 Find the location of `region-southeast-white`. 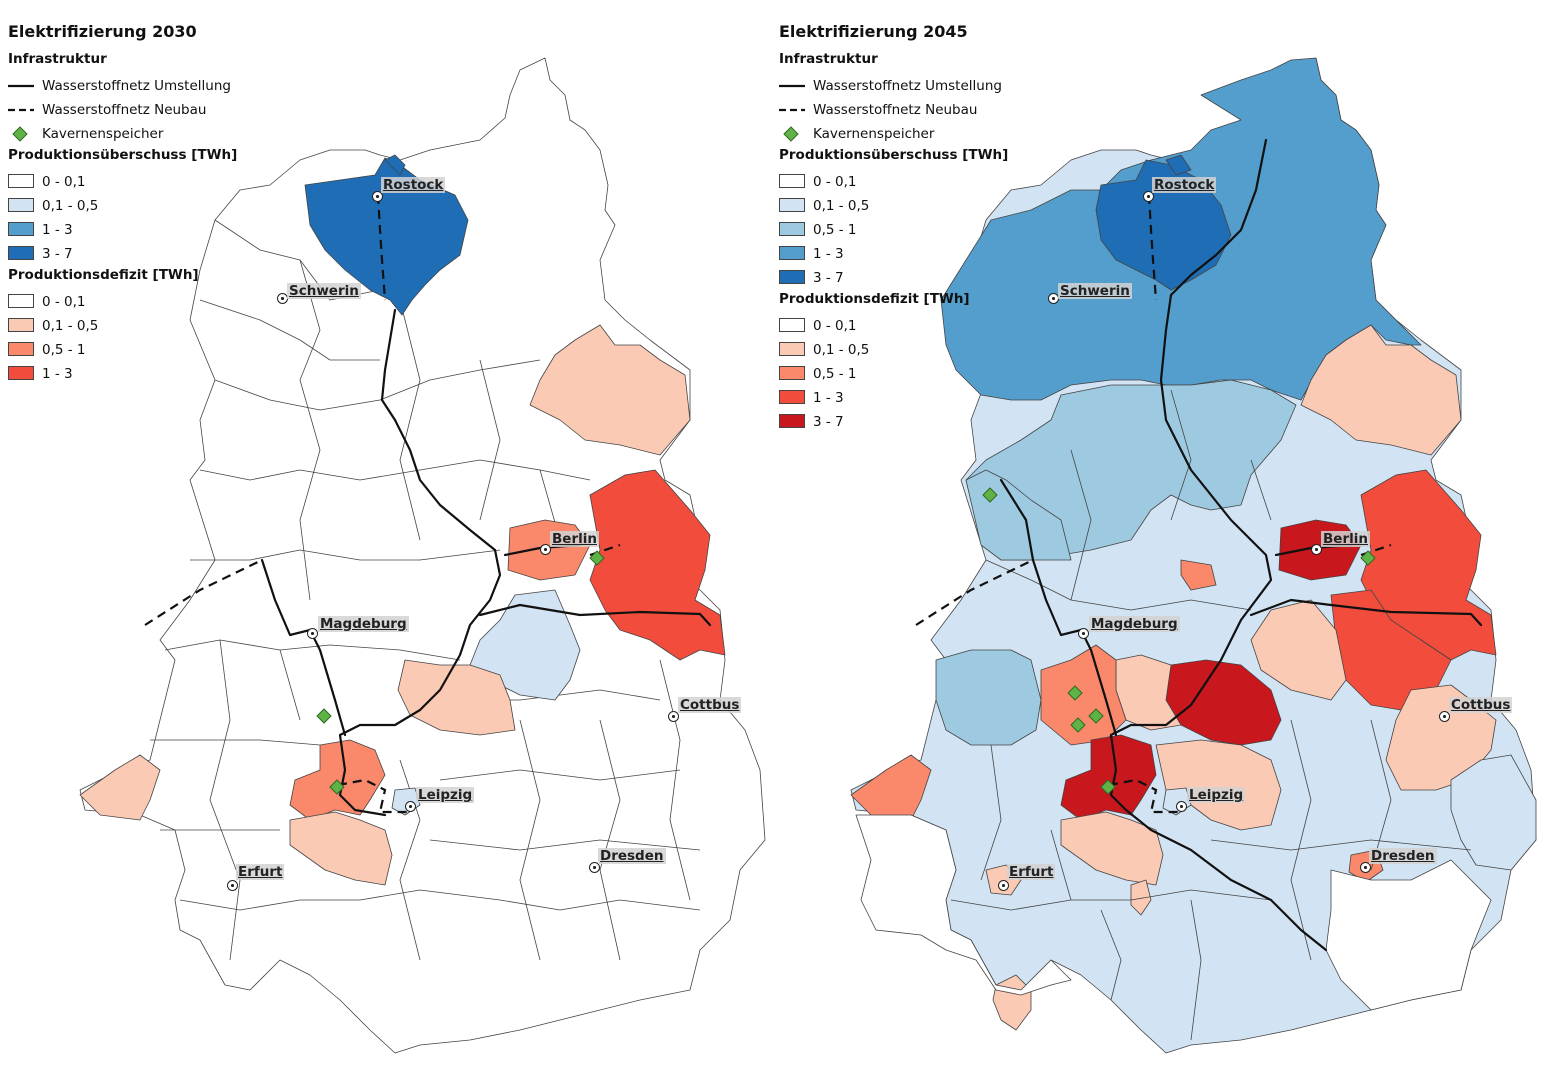

region-southeast-white is located at coordinates (1408, 935).